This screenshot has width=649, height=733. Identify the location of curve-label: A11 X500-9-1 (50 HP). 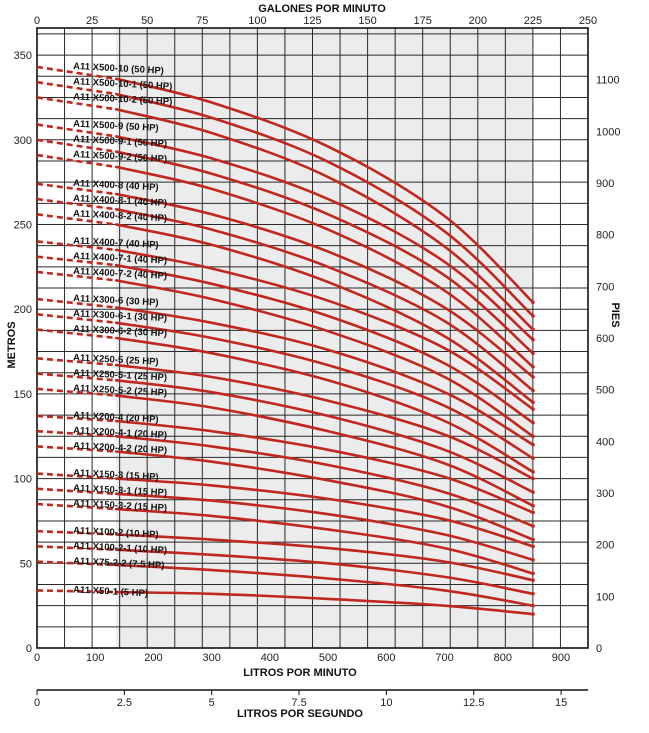
(120, 142).